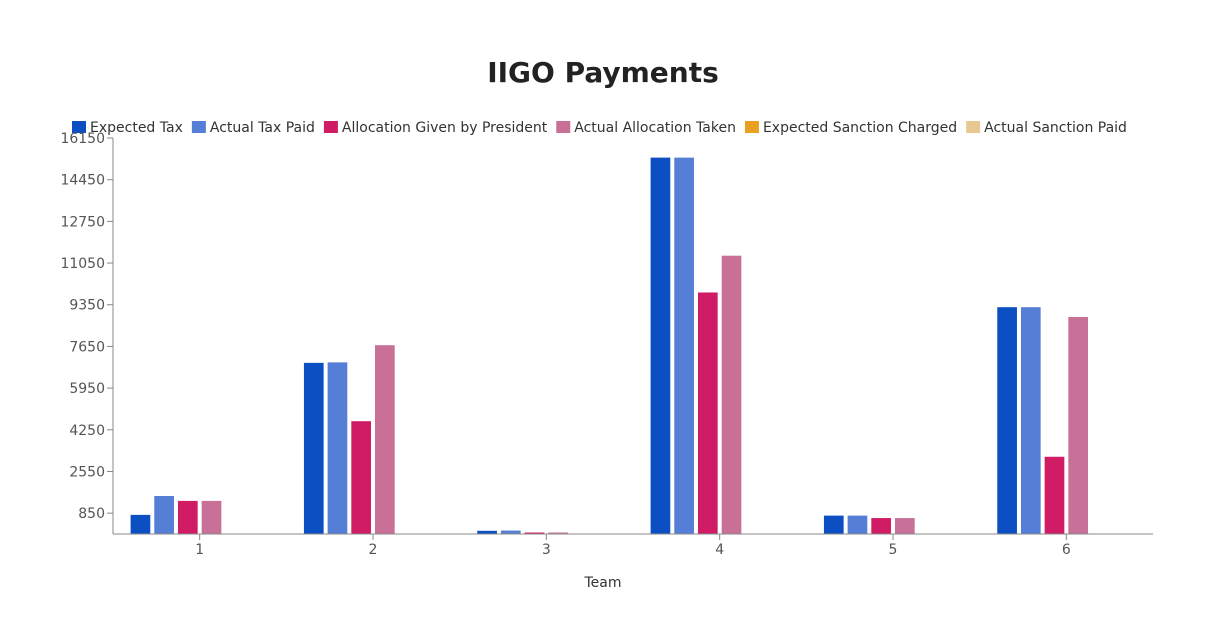 Image resolution: width=1211 pixels, height=636 pixels. I want to click on y-tick-label: 5950, so click(87, 389).